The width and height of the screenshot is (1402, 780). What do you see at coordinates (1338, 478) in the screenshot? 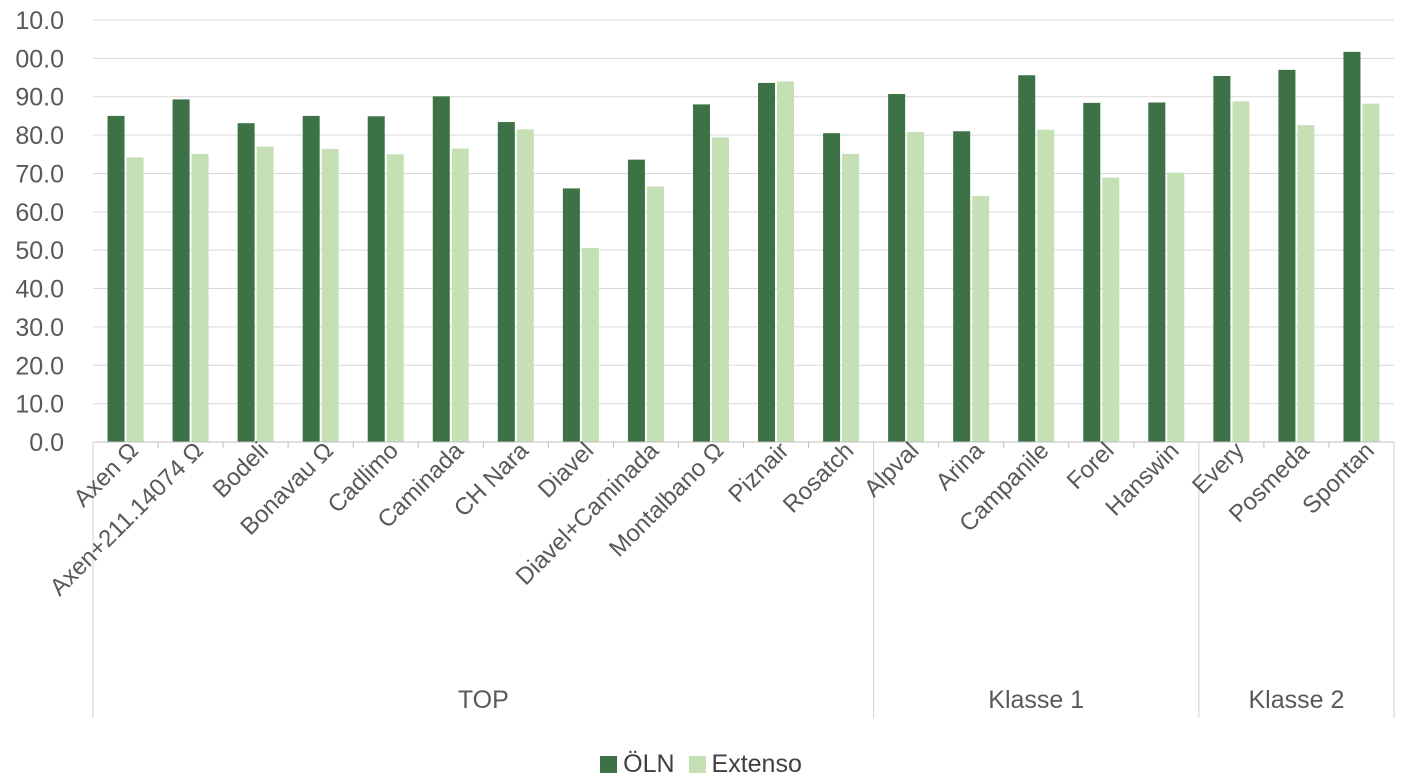
I see `x-tick-label: Spontan` at bounding box center [1338, 478].